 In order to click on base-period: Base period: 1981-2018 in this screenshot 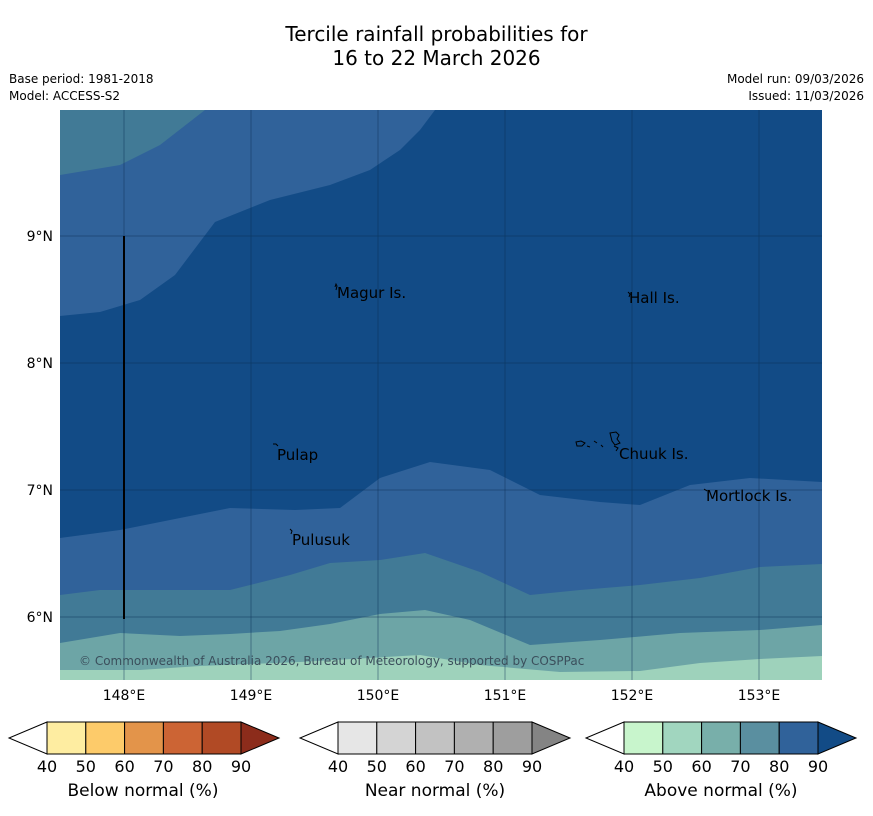, I will do `click(81, 79)`.